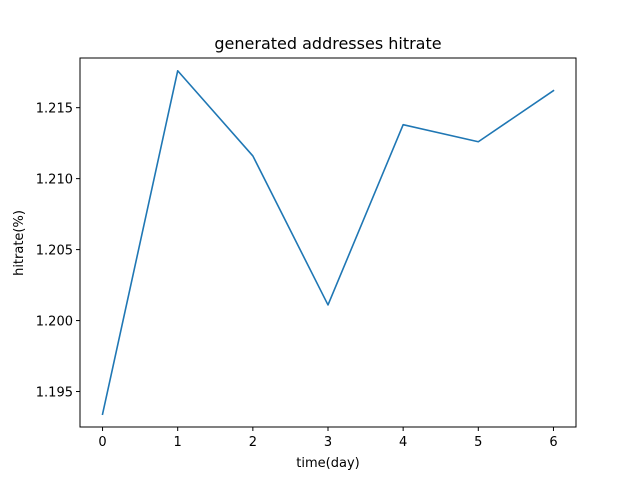 The height and width of the screenshot is (480, 640). Describe the element at coordinates (327, 43) in the screenshot. I see `chart-title: generated addresses hitrate` at that location.